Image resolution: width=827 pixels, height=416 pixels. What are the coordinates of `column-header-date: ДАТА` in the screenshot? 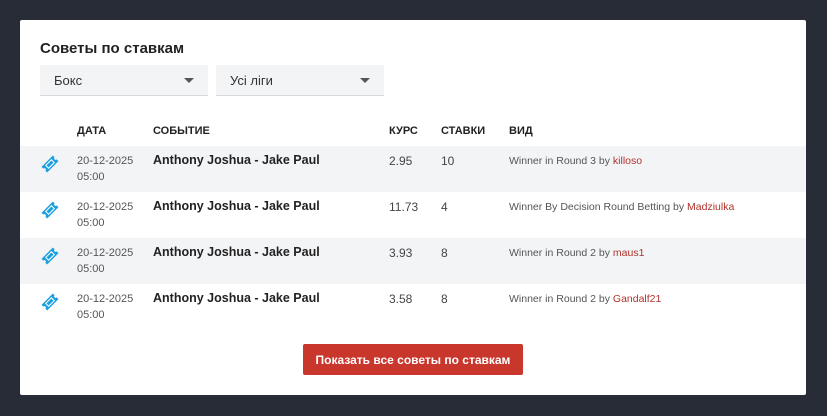 It's located at (92, 131).